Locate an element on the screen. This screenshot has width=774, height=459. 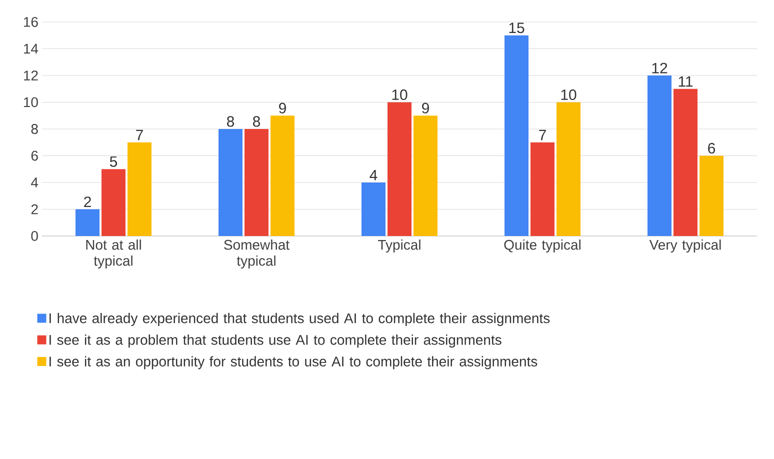
legend-label: I have already experienced that students used AI to complete their assignments is located at coordinates (300, 319).